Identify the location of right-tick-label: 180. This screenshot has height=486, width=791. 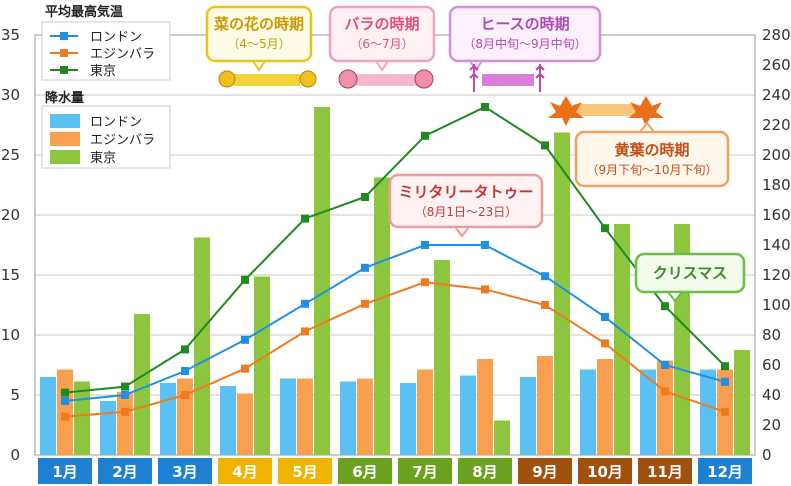
(776, 185).